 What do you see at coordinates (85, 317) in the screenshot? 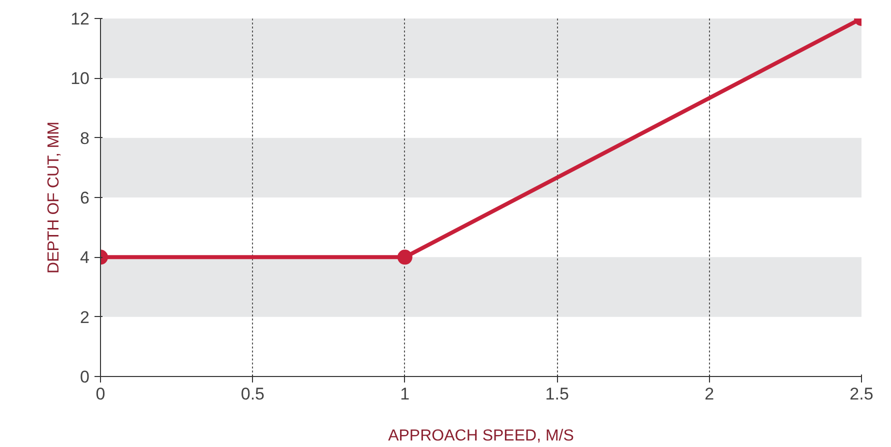
I see `y-tick-label: 2` at bounding box center [85, 317].